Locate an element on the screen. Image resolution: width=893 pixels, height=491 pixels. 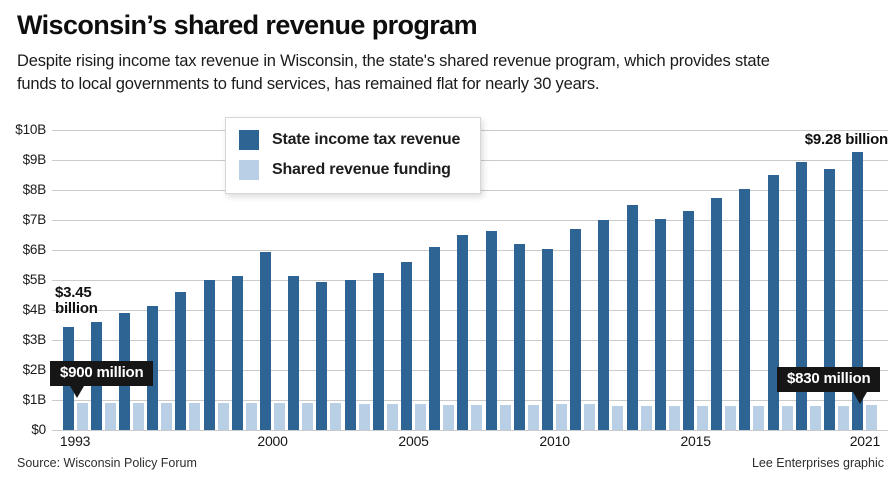
legend-label-income-tax: State income tax revenue is located at coordinates (366, 139).